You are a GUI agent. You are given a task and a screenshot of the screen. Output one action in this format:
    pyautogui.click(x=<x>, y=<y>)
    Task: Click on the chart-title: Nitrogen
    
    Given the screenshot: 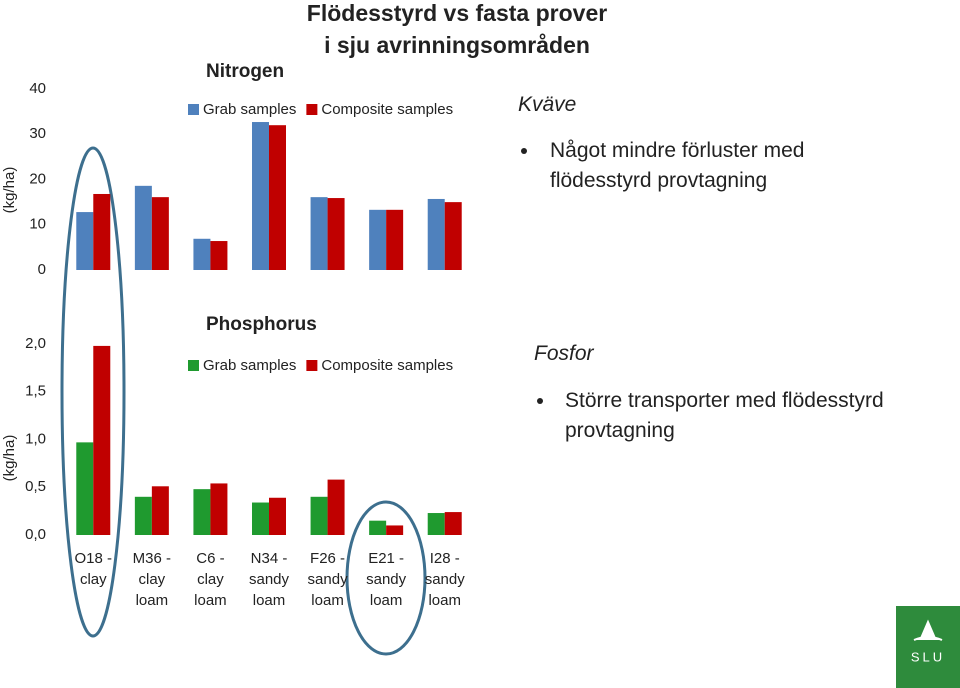 What is the action you would take?
    pyautogui.click(x=245, y=71)
    